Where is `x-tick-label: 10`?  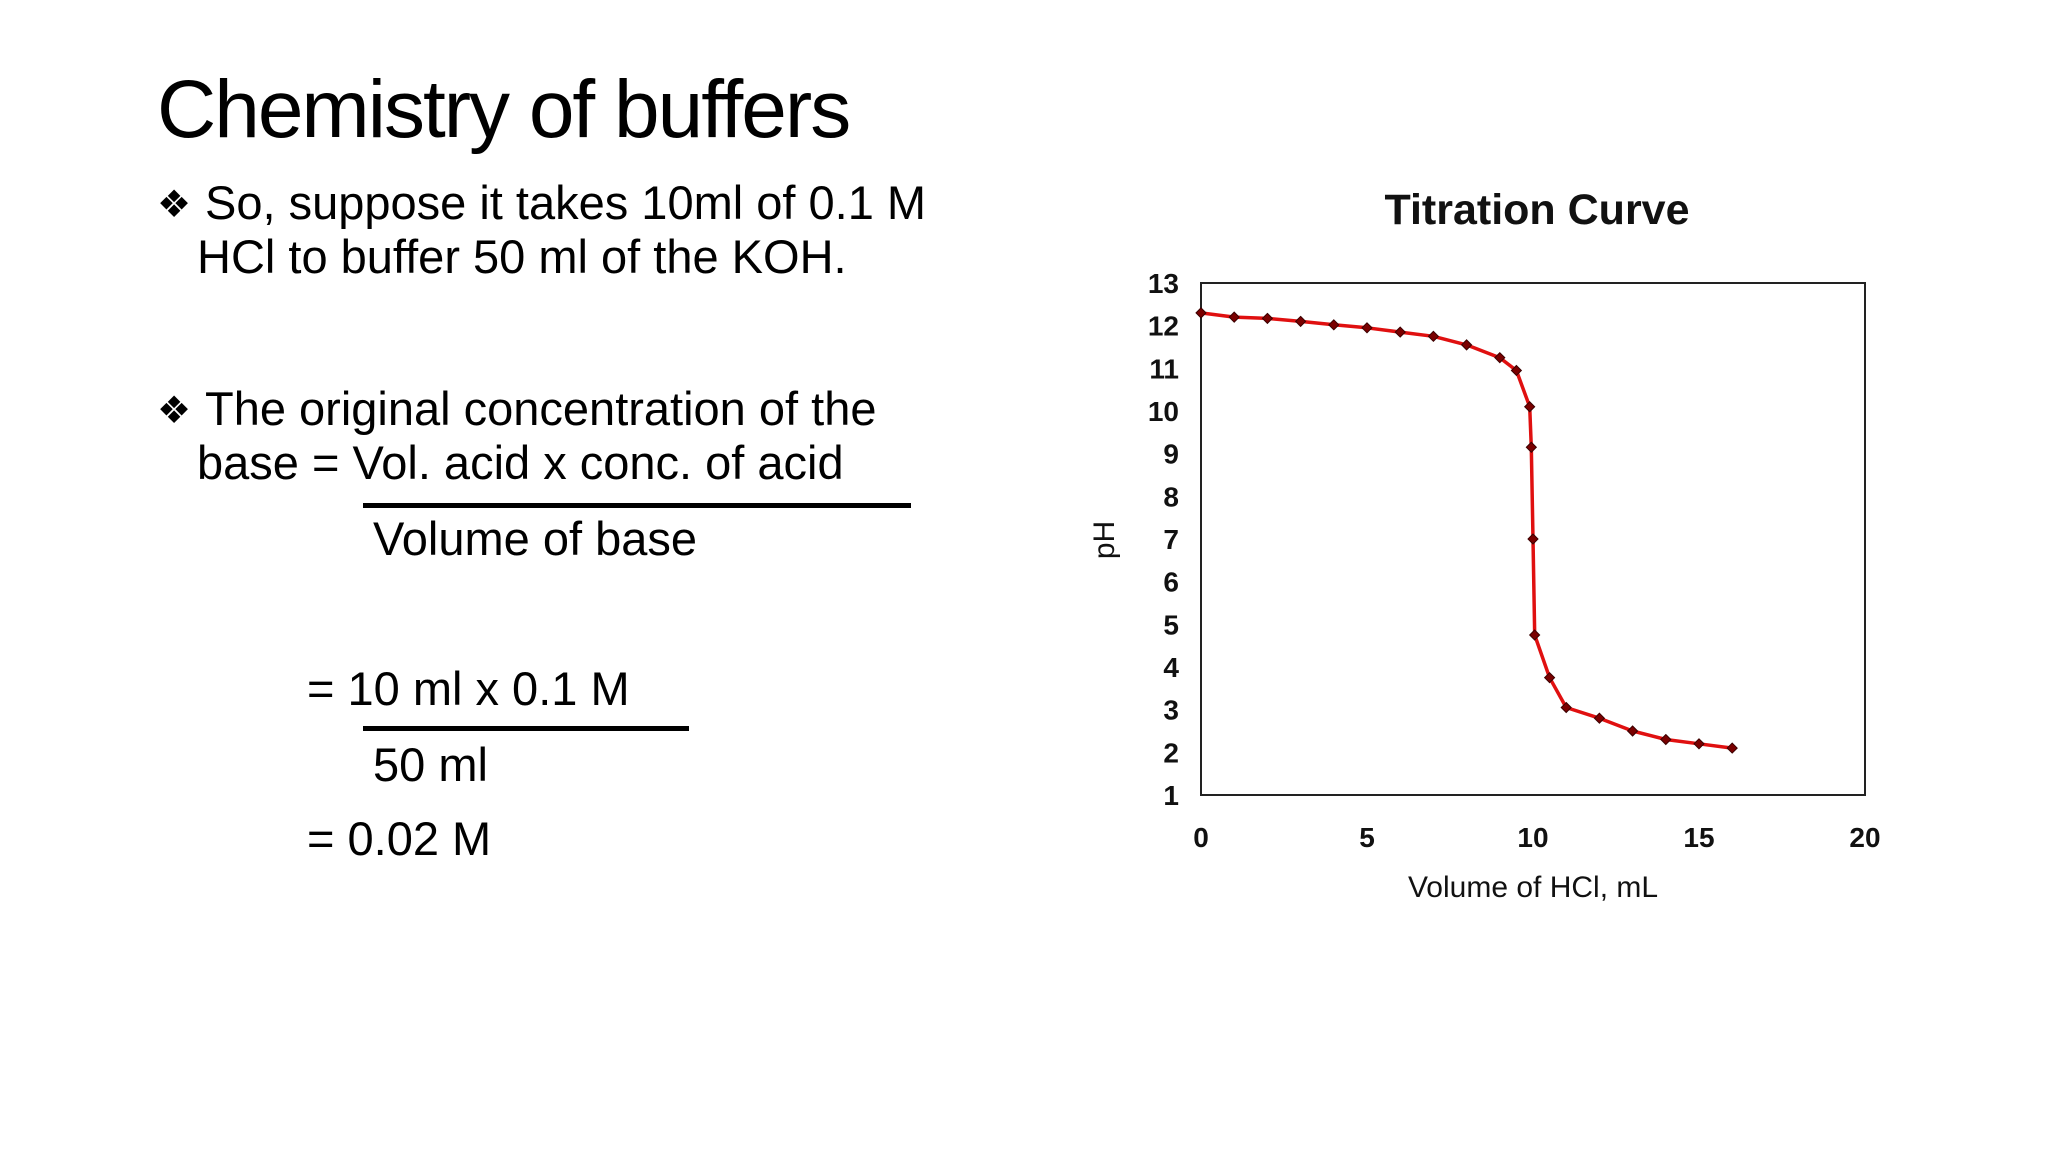 x-tick-label: 10 is located at coordinates (1532, 837).